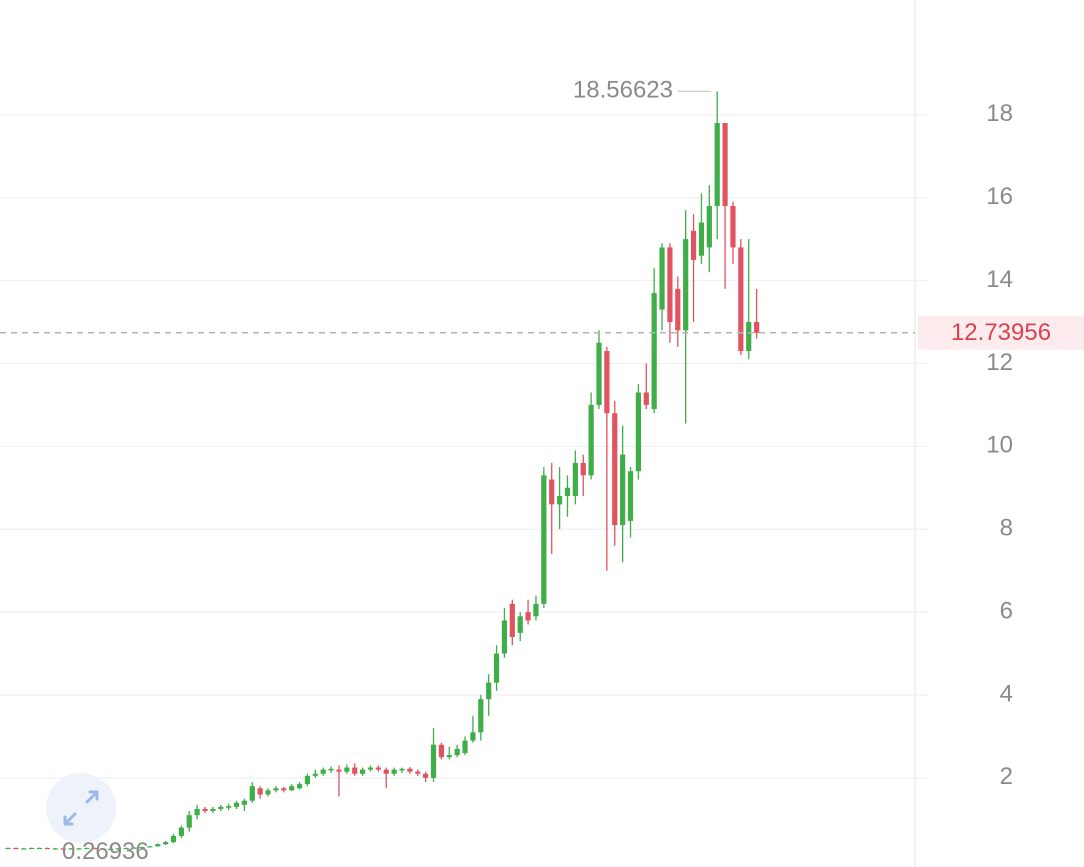 This screenshot has width=1084, height=867. Describe the element at coordinates (1006, 610) in the screenshot. I see `y-tick-label: 6` at that location.